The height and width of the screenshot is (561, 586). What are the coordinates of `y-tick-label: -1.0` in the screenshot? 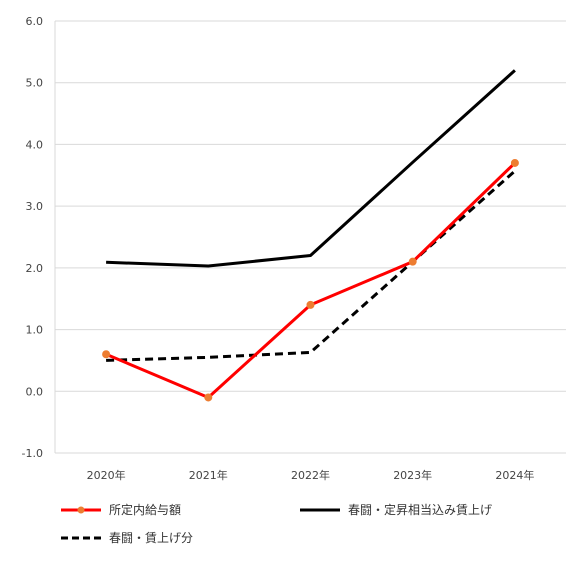 It's located at (32, 453).